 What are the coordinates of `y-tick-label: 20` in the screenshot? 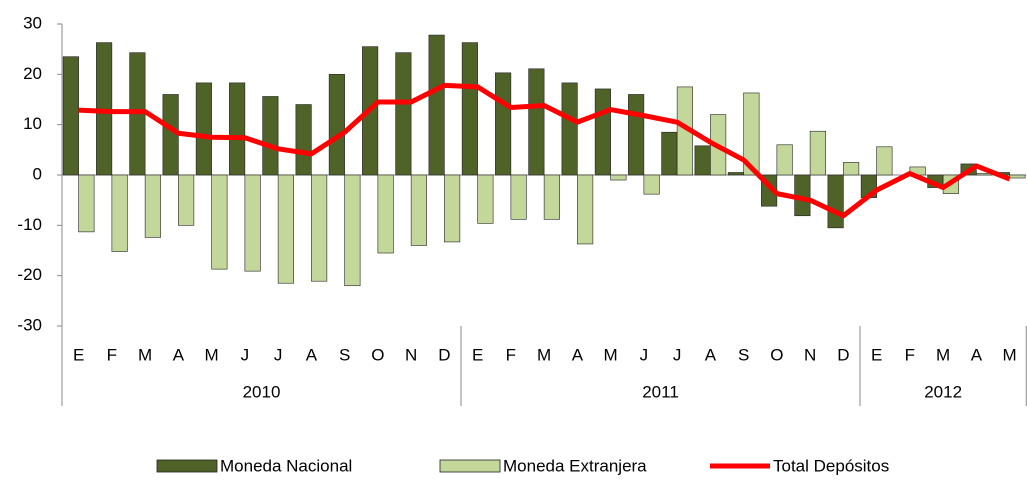 It's located at (32, 73).